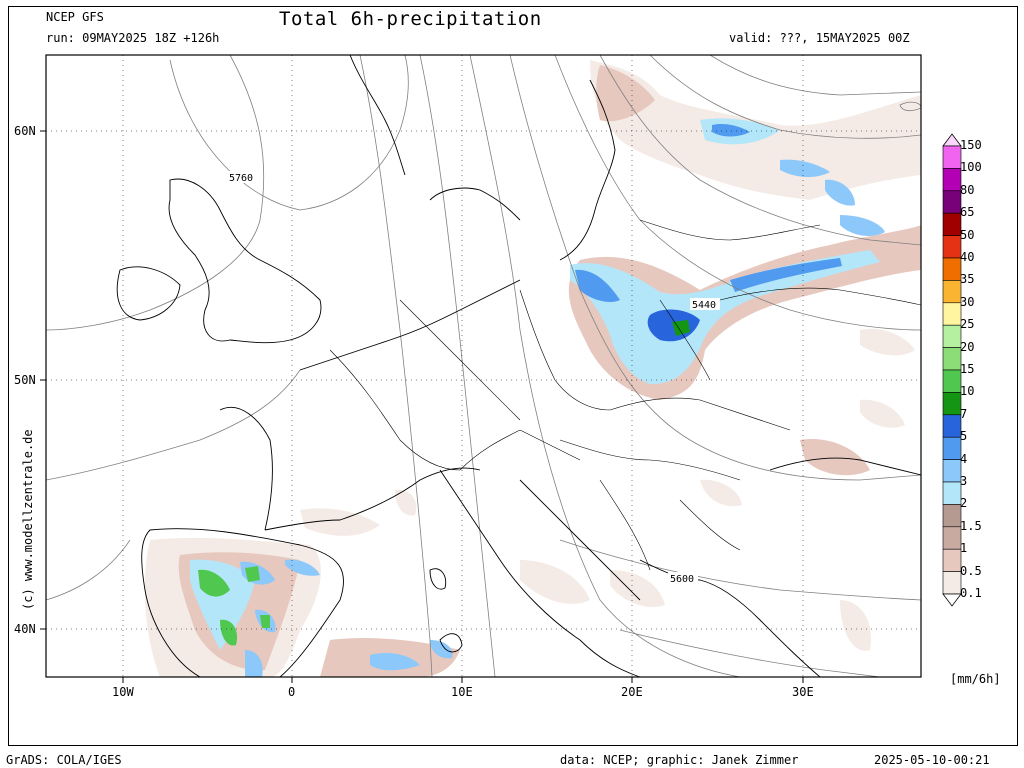  What do you see at coordinates (964, 436) in the screenshot?
I see `colorbar-label: 5` at bounding box center [964, 436].